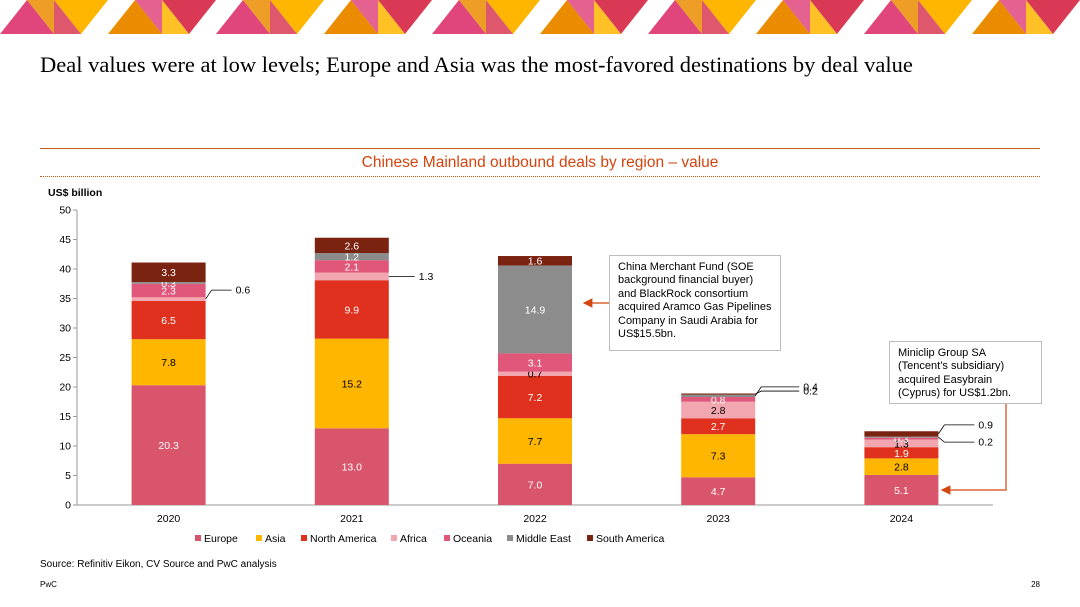 This screenshot has width=1080, height=607. I want to click on title-rule, so click(540, 148).